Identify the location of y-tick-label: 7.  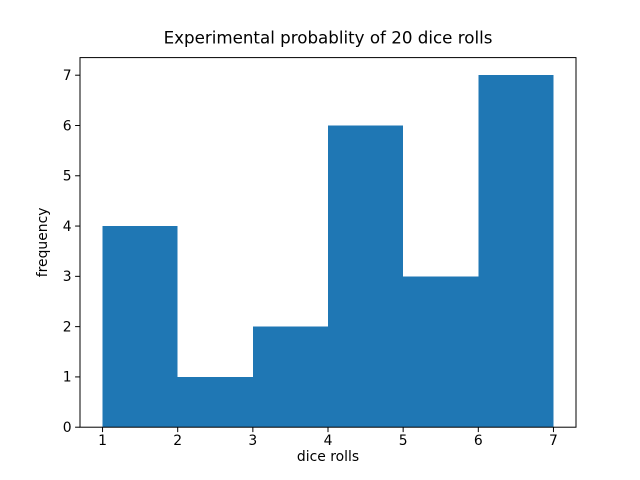
(67, 76).